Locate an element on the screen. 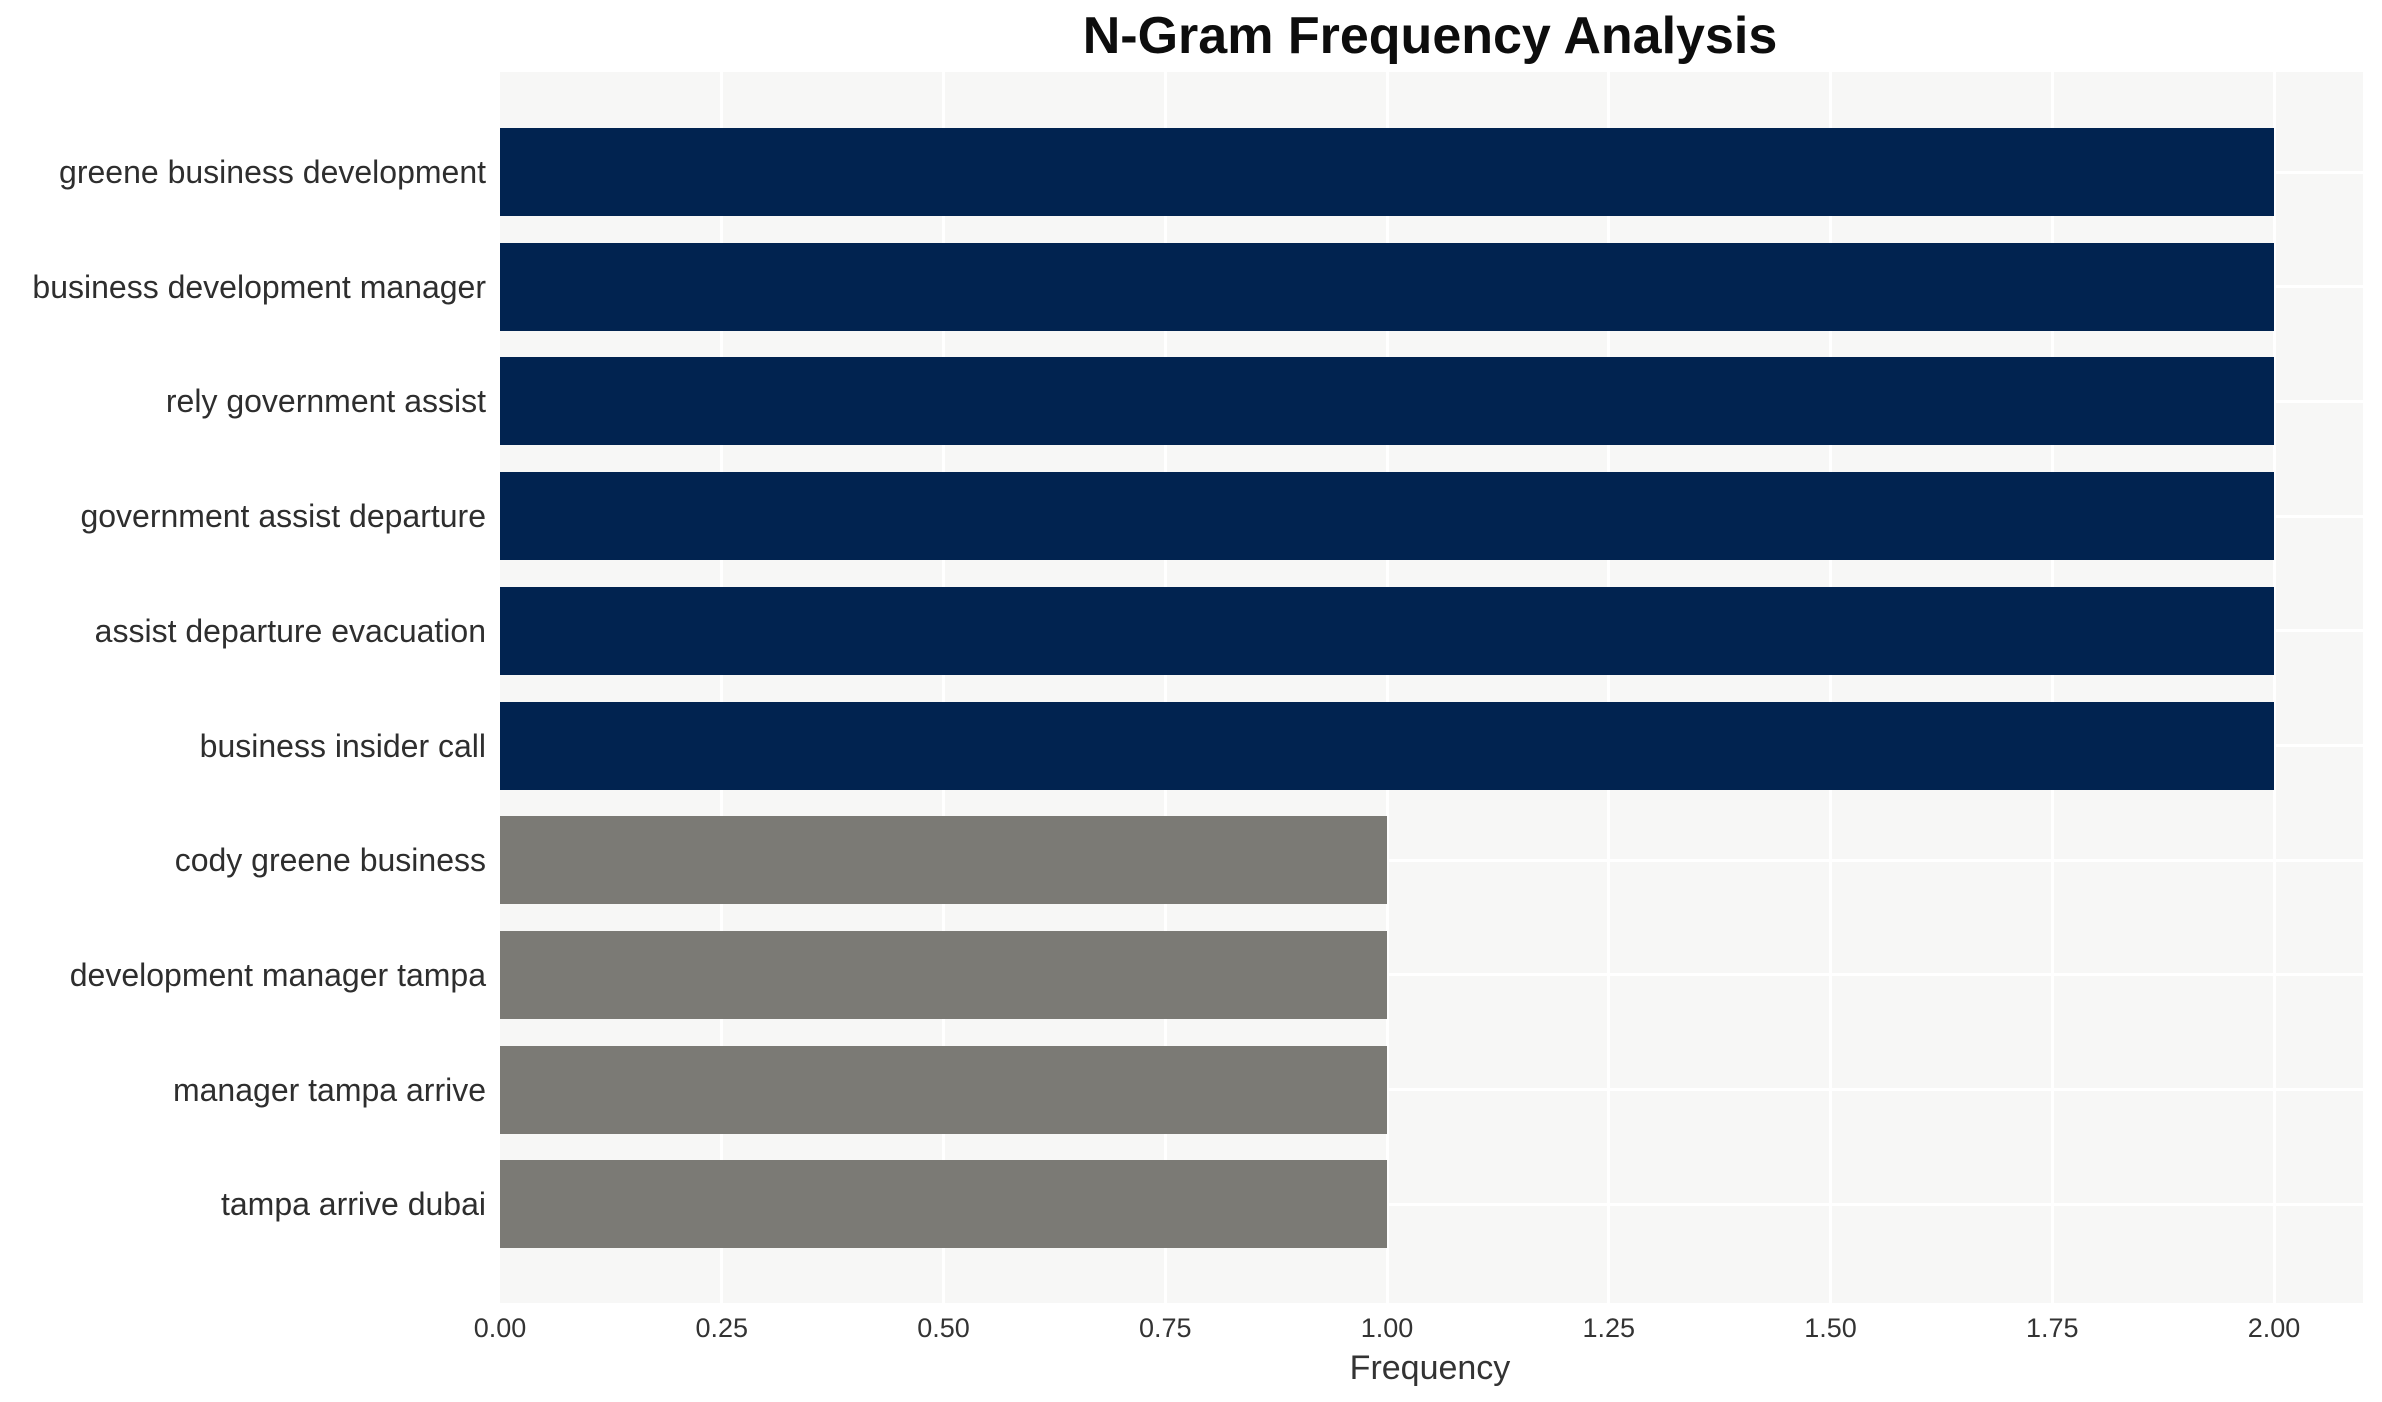  y-axis-label: business insider call is located at coordinates (342, 745).